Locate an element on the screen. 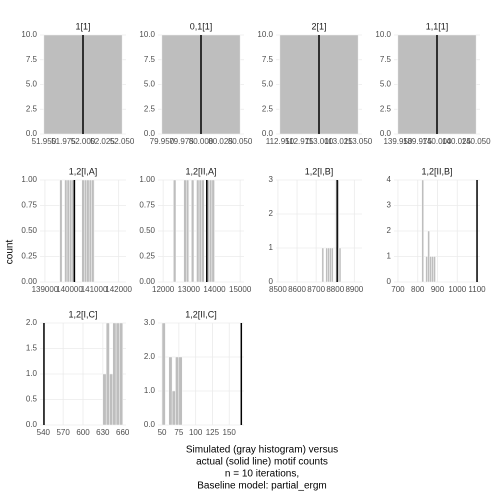  x-tick-label: 51.975 is located at coordinates (63, 141).